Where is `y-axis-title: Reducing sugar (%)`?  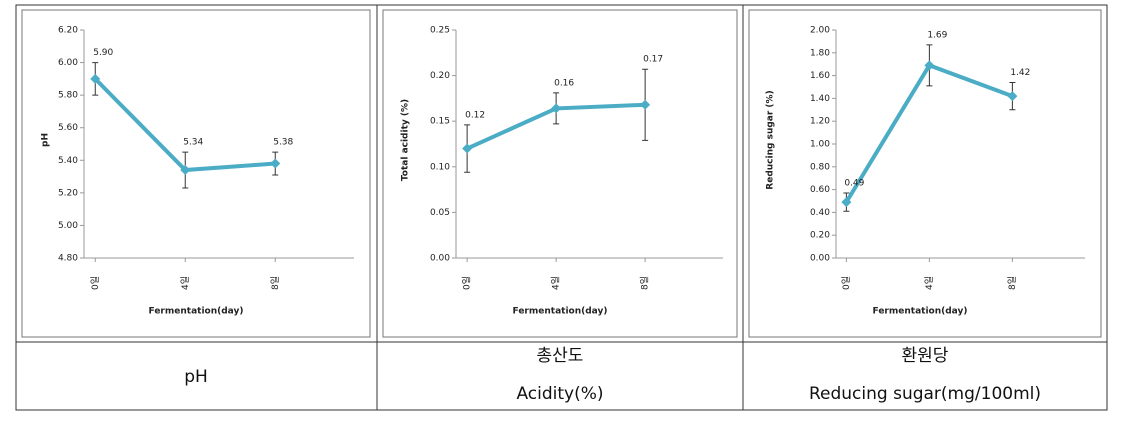
y-axis-title: Reducing sugar (%) is located at coordinates (771, 139).